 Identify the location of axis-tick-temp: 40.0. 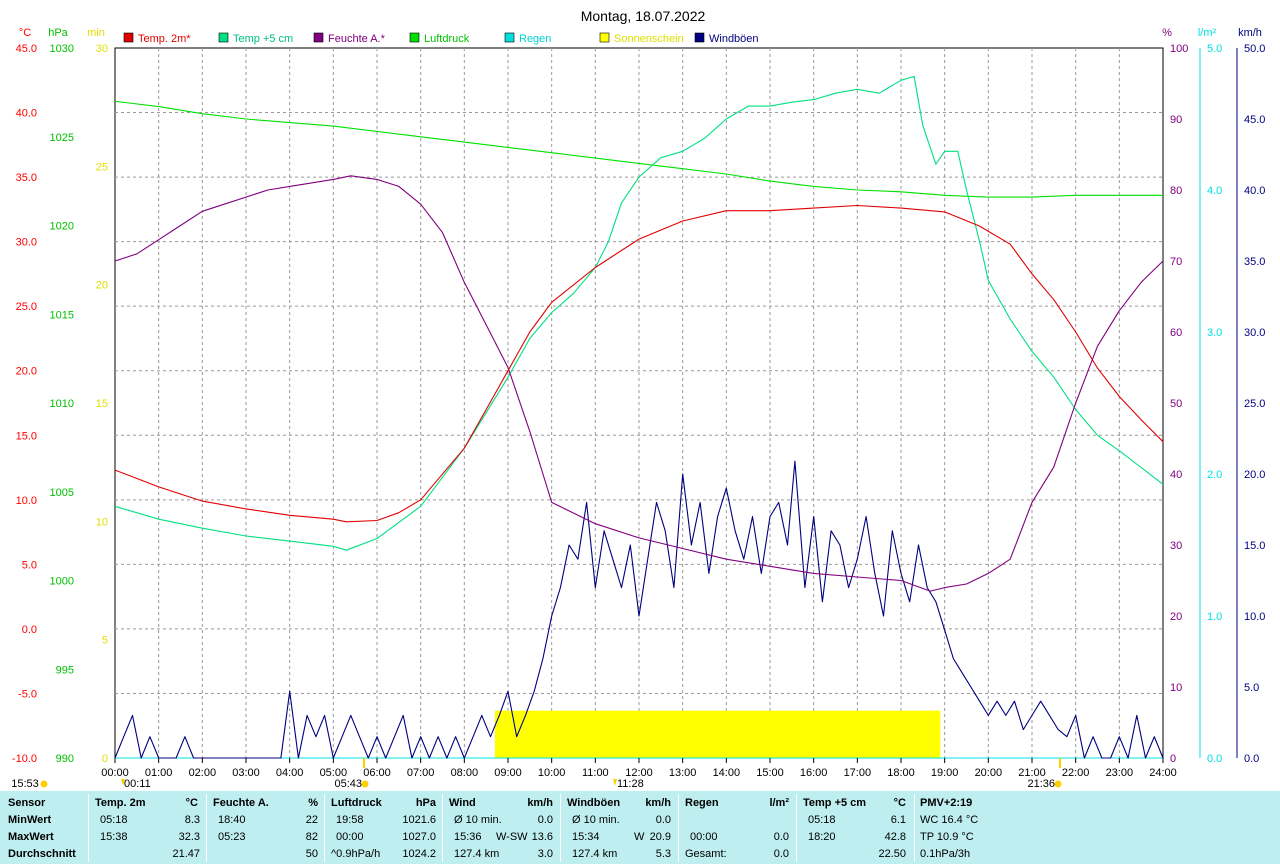
(26, 114).